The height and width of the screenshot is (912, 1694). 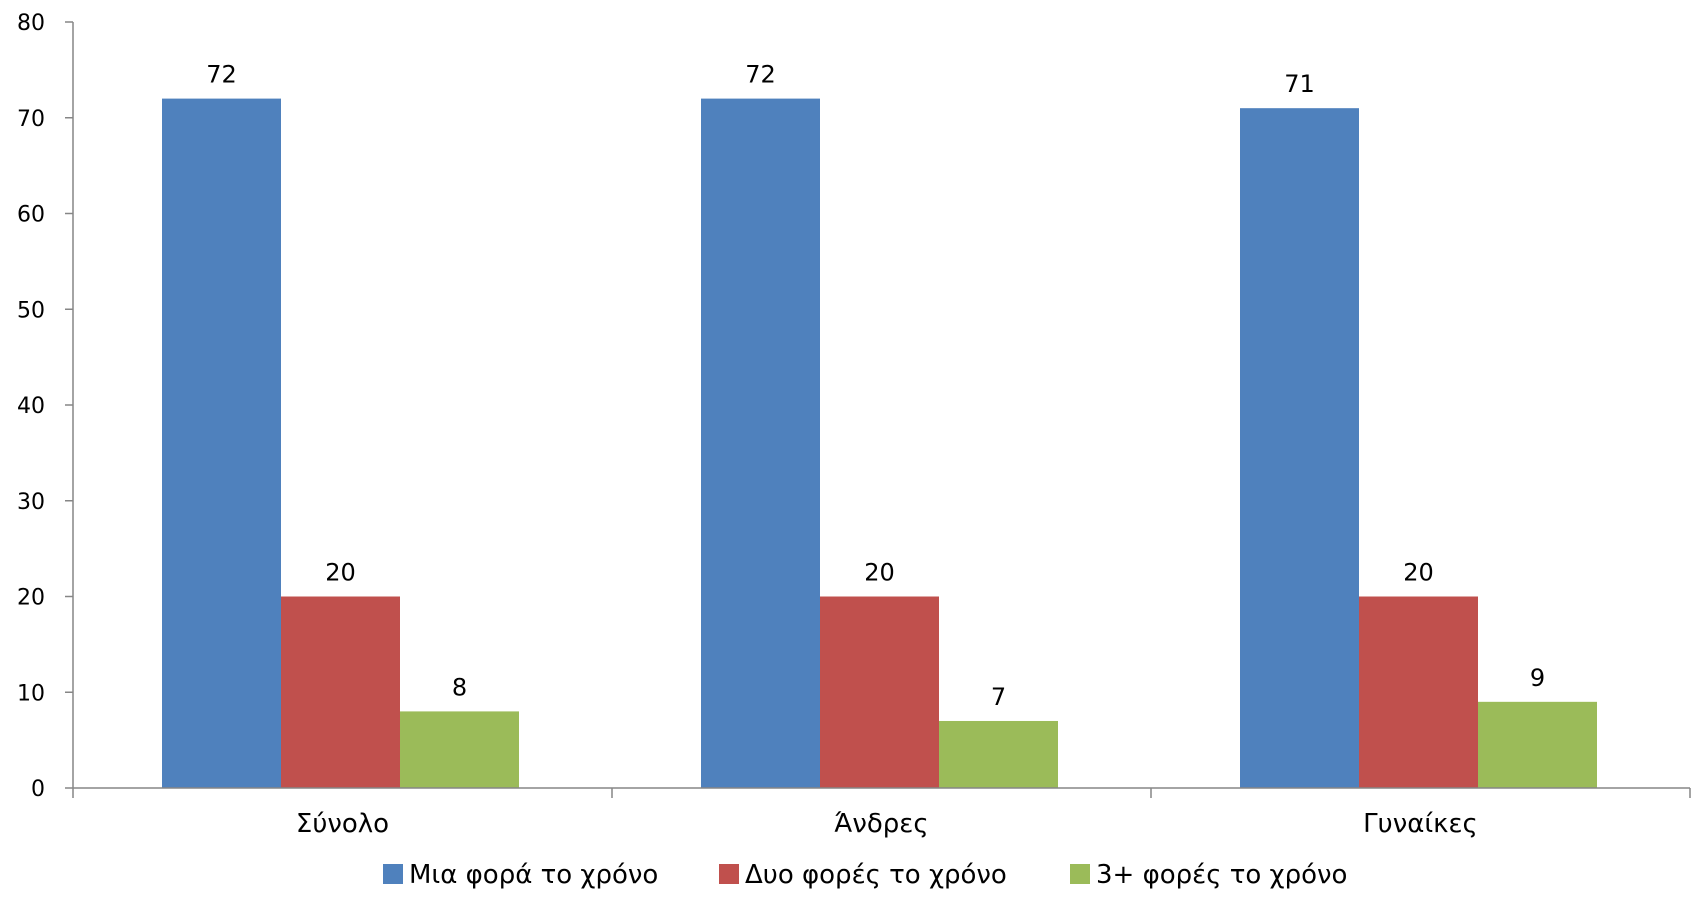 What do you see at coordinates (31, 310) in the screenshot?
I see `y-tick-label: 50` at bounding box center [31, 310].